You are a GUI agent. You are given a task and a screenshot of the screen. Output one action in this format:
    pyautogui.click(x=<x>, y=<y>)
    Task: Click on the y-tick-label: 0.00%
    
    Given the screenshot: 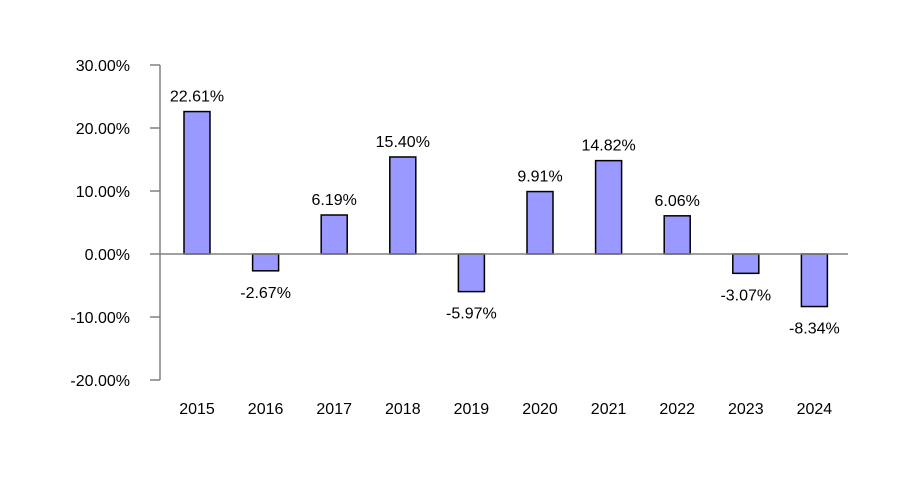 What is the action you would take?
    pyautogui.click(x=107, y=255)
    